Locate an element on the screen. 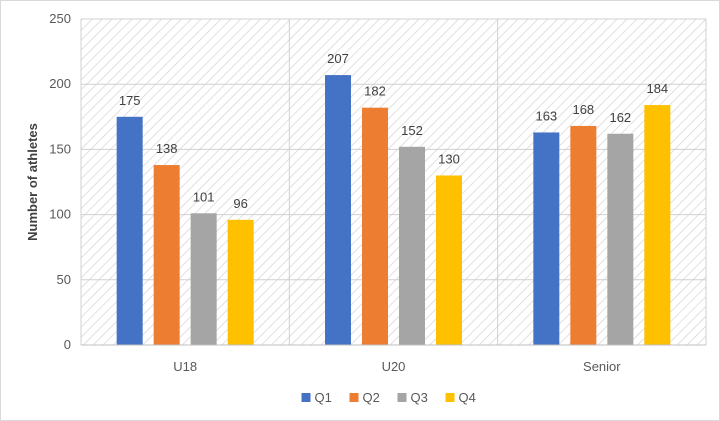  legend-label-q2: Q2 is located at coordinates (371, 397).